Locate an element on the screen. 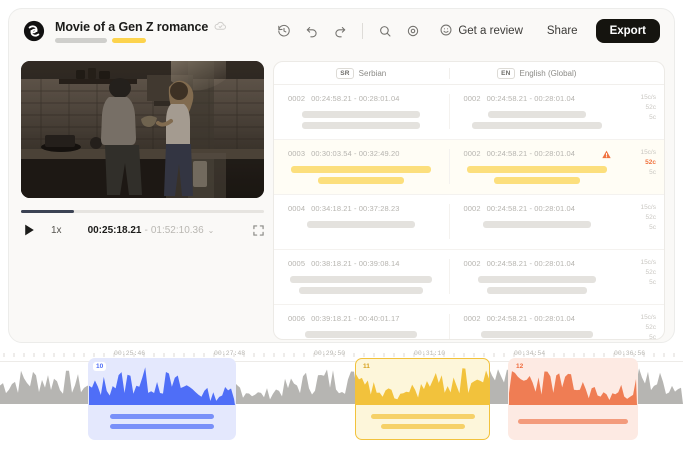 The width and height of the screenshot is (683, 450). timeline-clip: 10 is located at coordinates (162, 399).